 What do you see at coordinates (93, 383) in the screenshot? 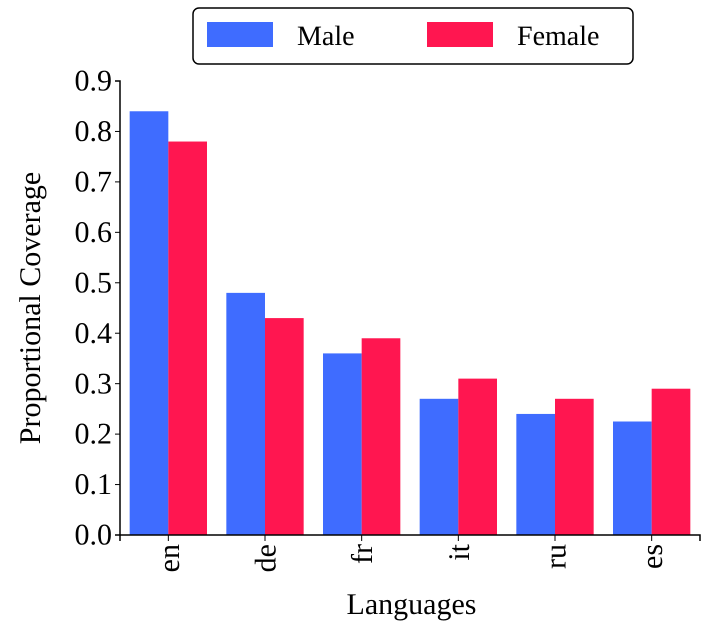
I see `y-tick-label: 0.3` at bounding box center [93, 383].